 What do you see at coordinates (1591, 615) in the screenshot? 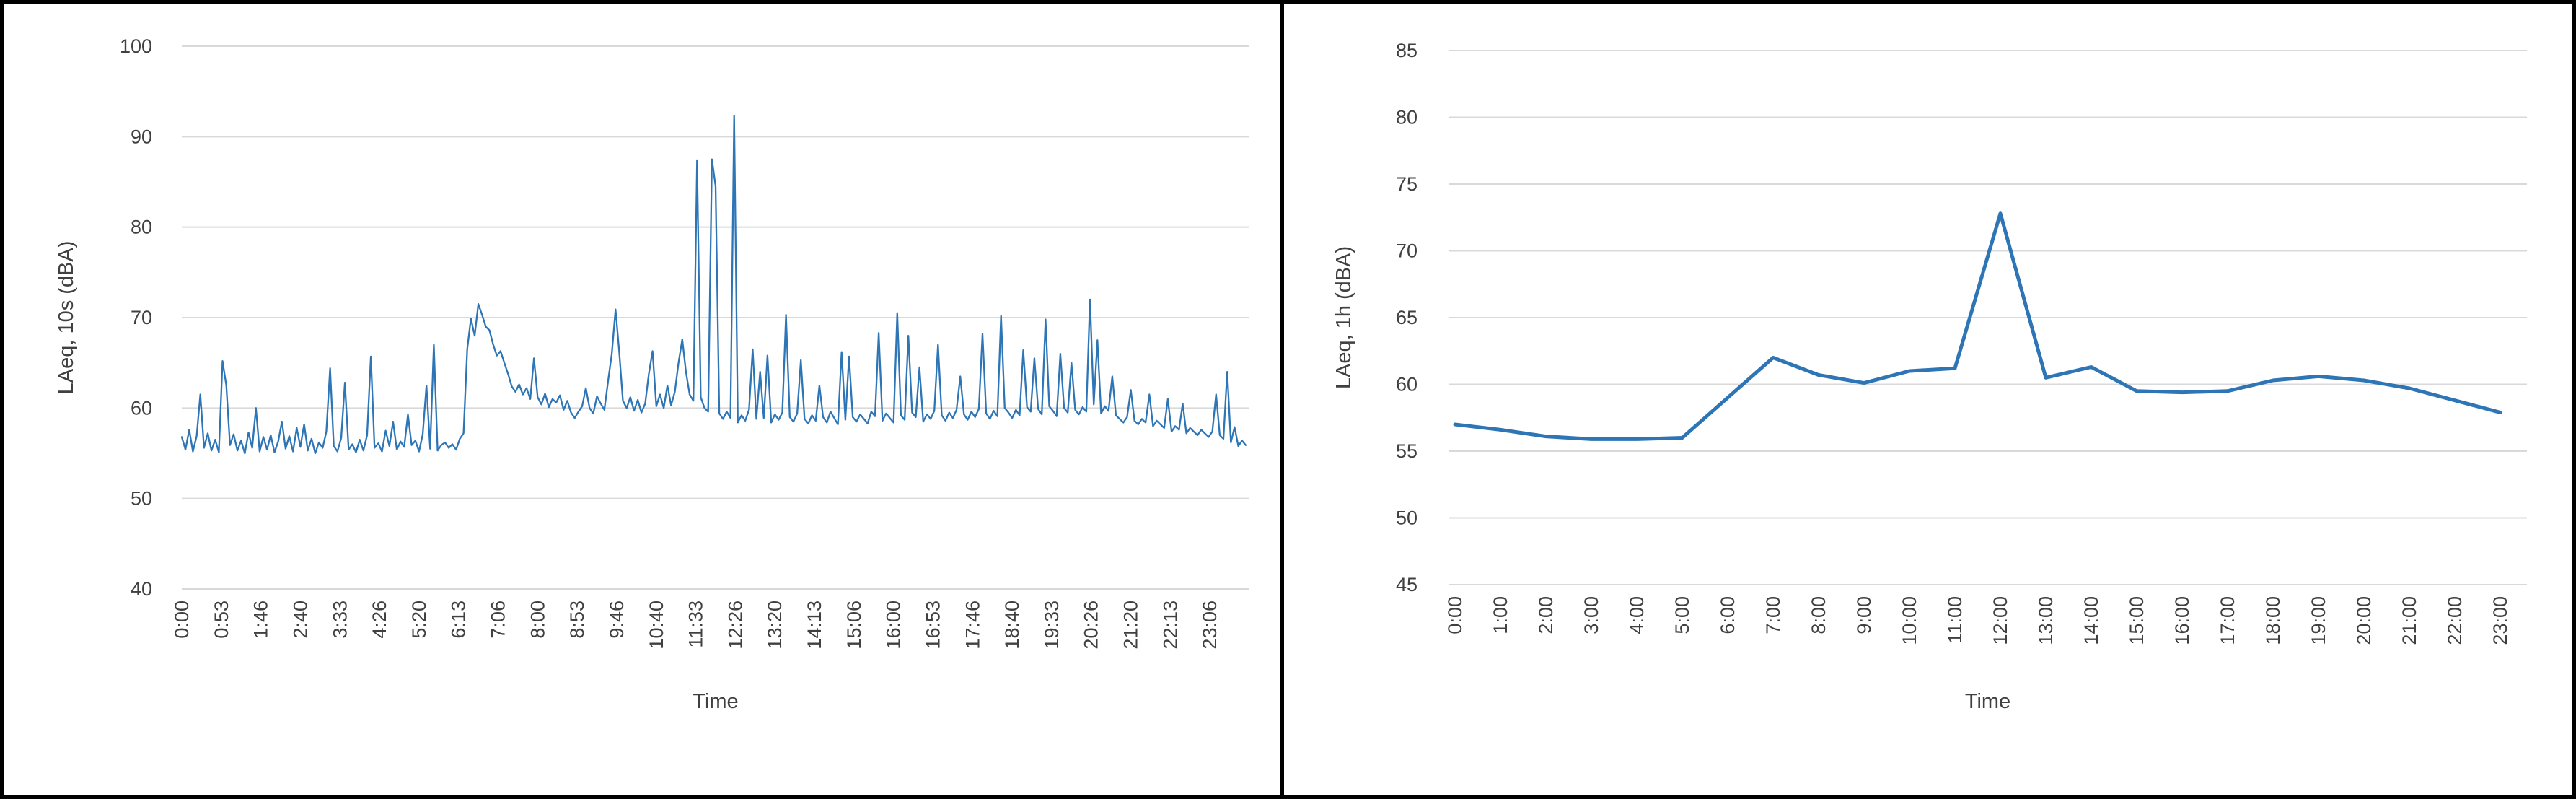
I see `x-tick-label: 3:00` at bounding box center [1591, 615].